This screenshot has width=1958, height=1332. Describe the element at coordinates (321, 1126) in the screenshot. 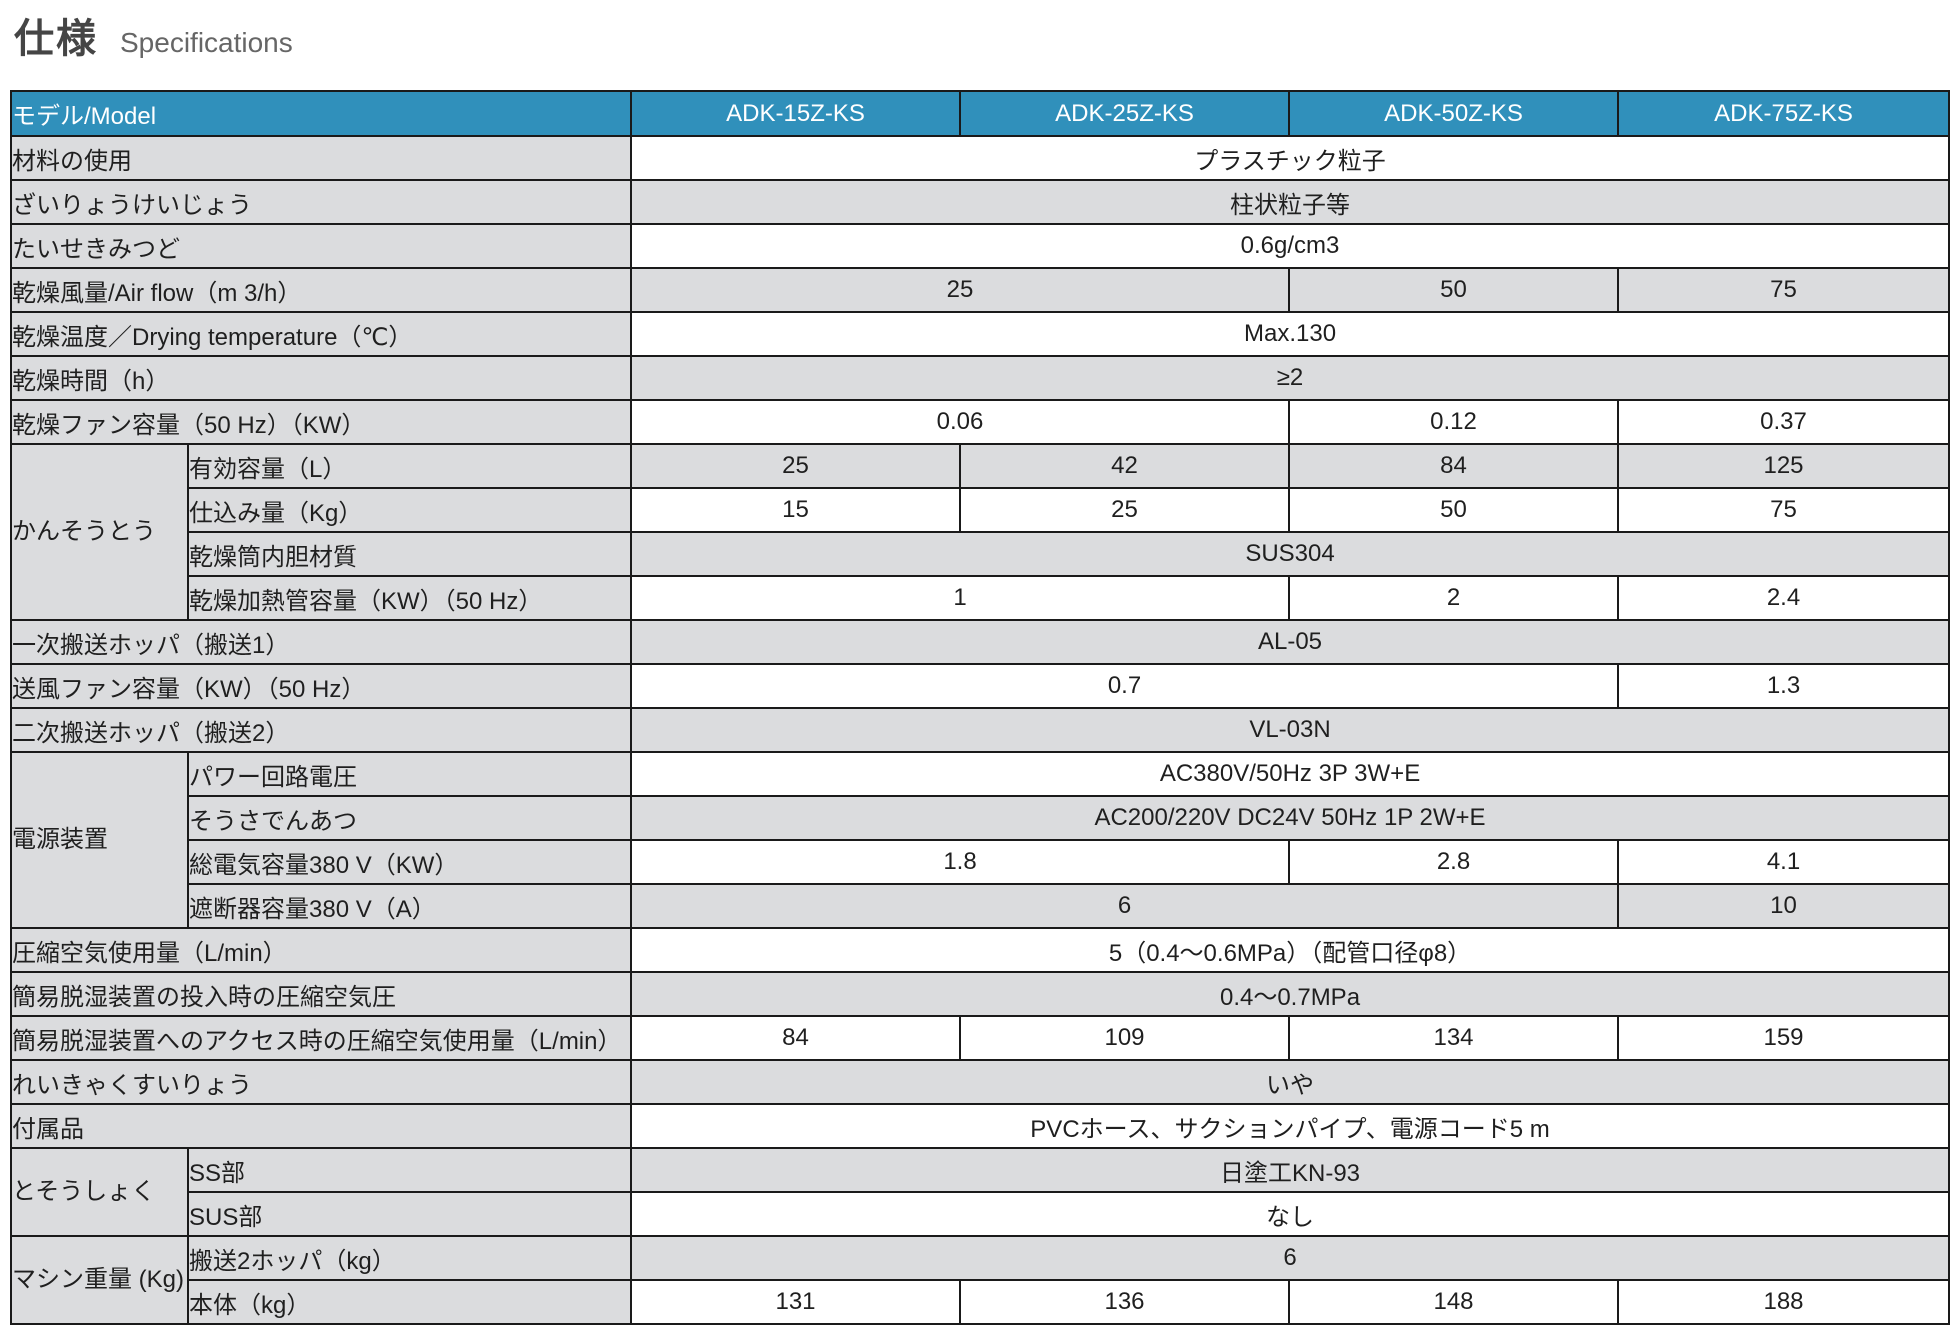

I see `row-label-cell: 付属品` at that location.